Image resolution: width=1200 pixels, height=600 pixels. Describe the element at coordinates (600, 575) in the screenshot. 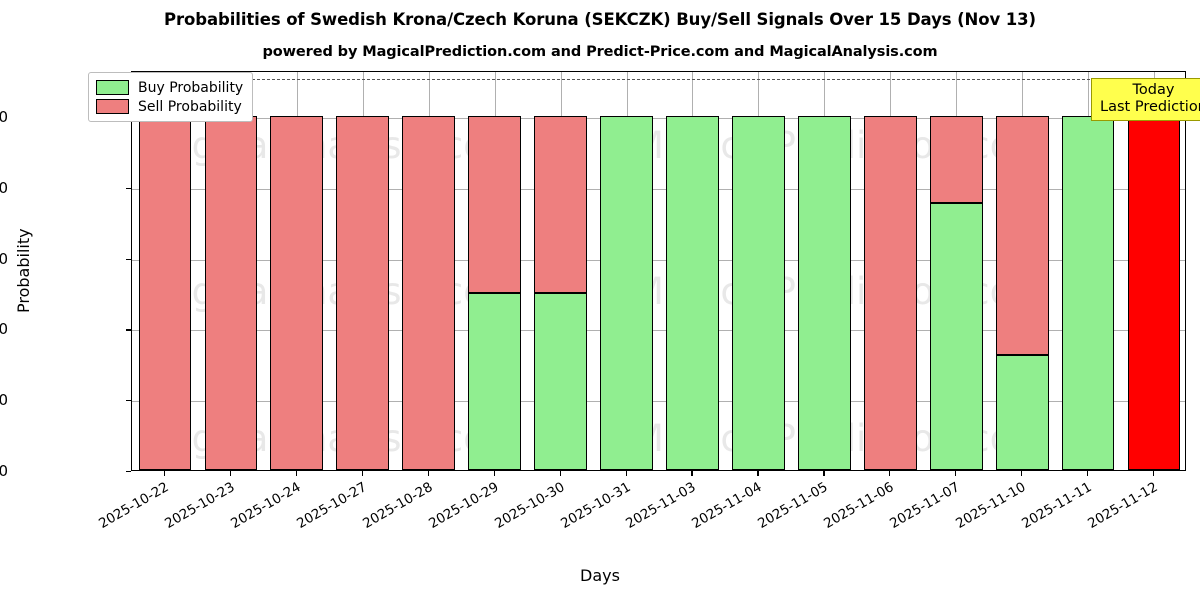

I see `x-axis-title: Days` at that location.